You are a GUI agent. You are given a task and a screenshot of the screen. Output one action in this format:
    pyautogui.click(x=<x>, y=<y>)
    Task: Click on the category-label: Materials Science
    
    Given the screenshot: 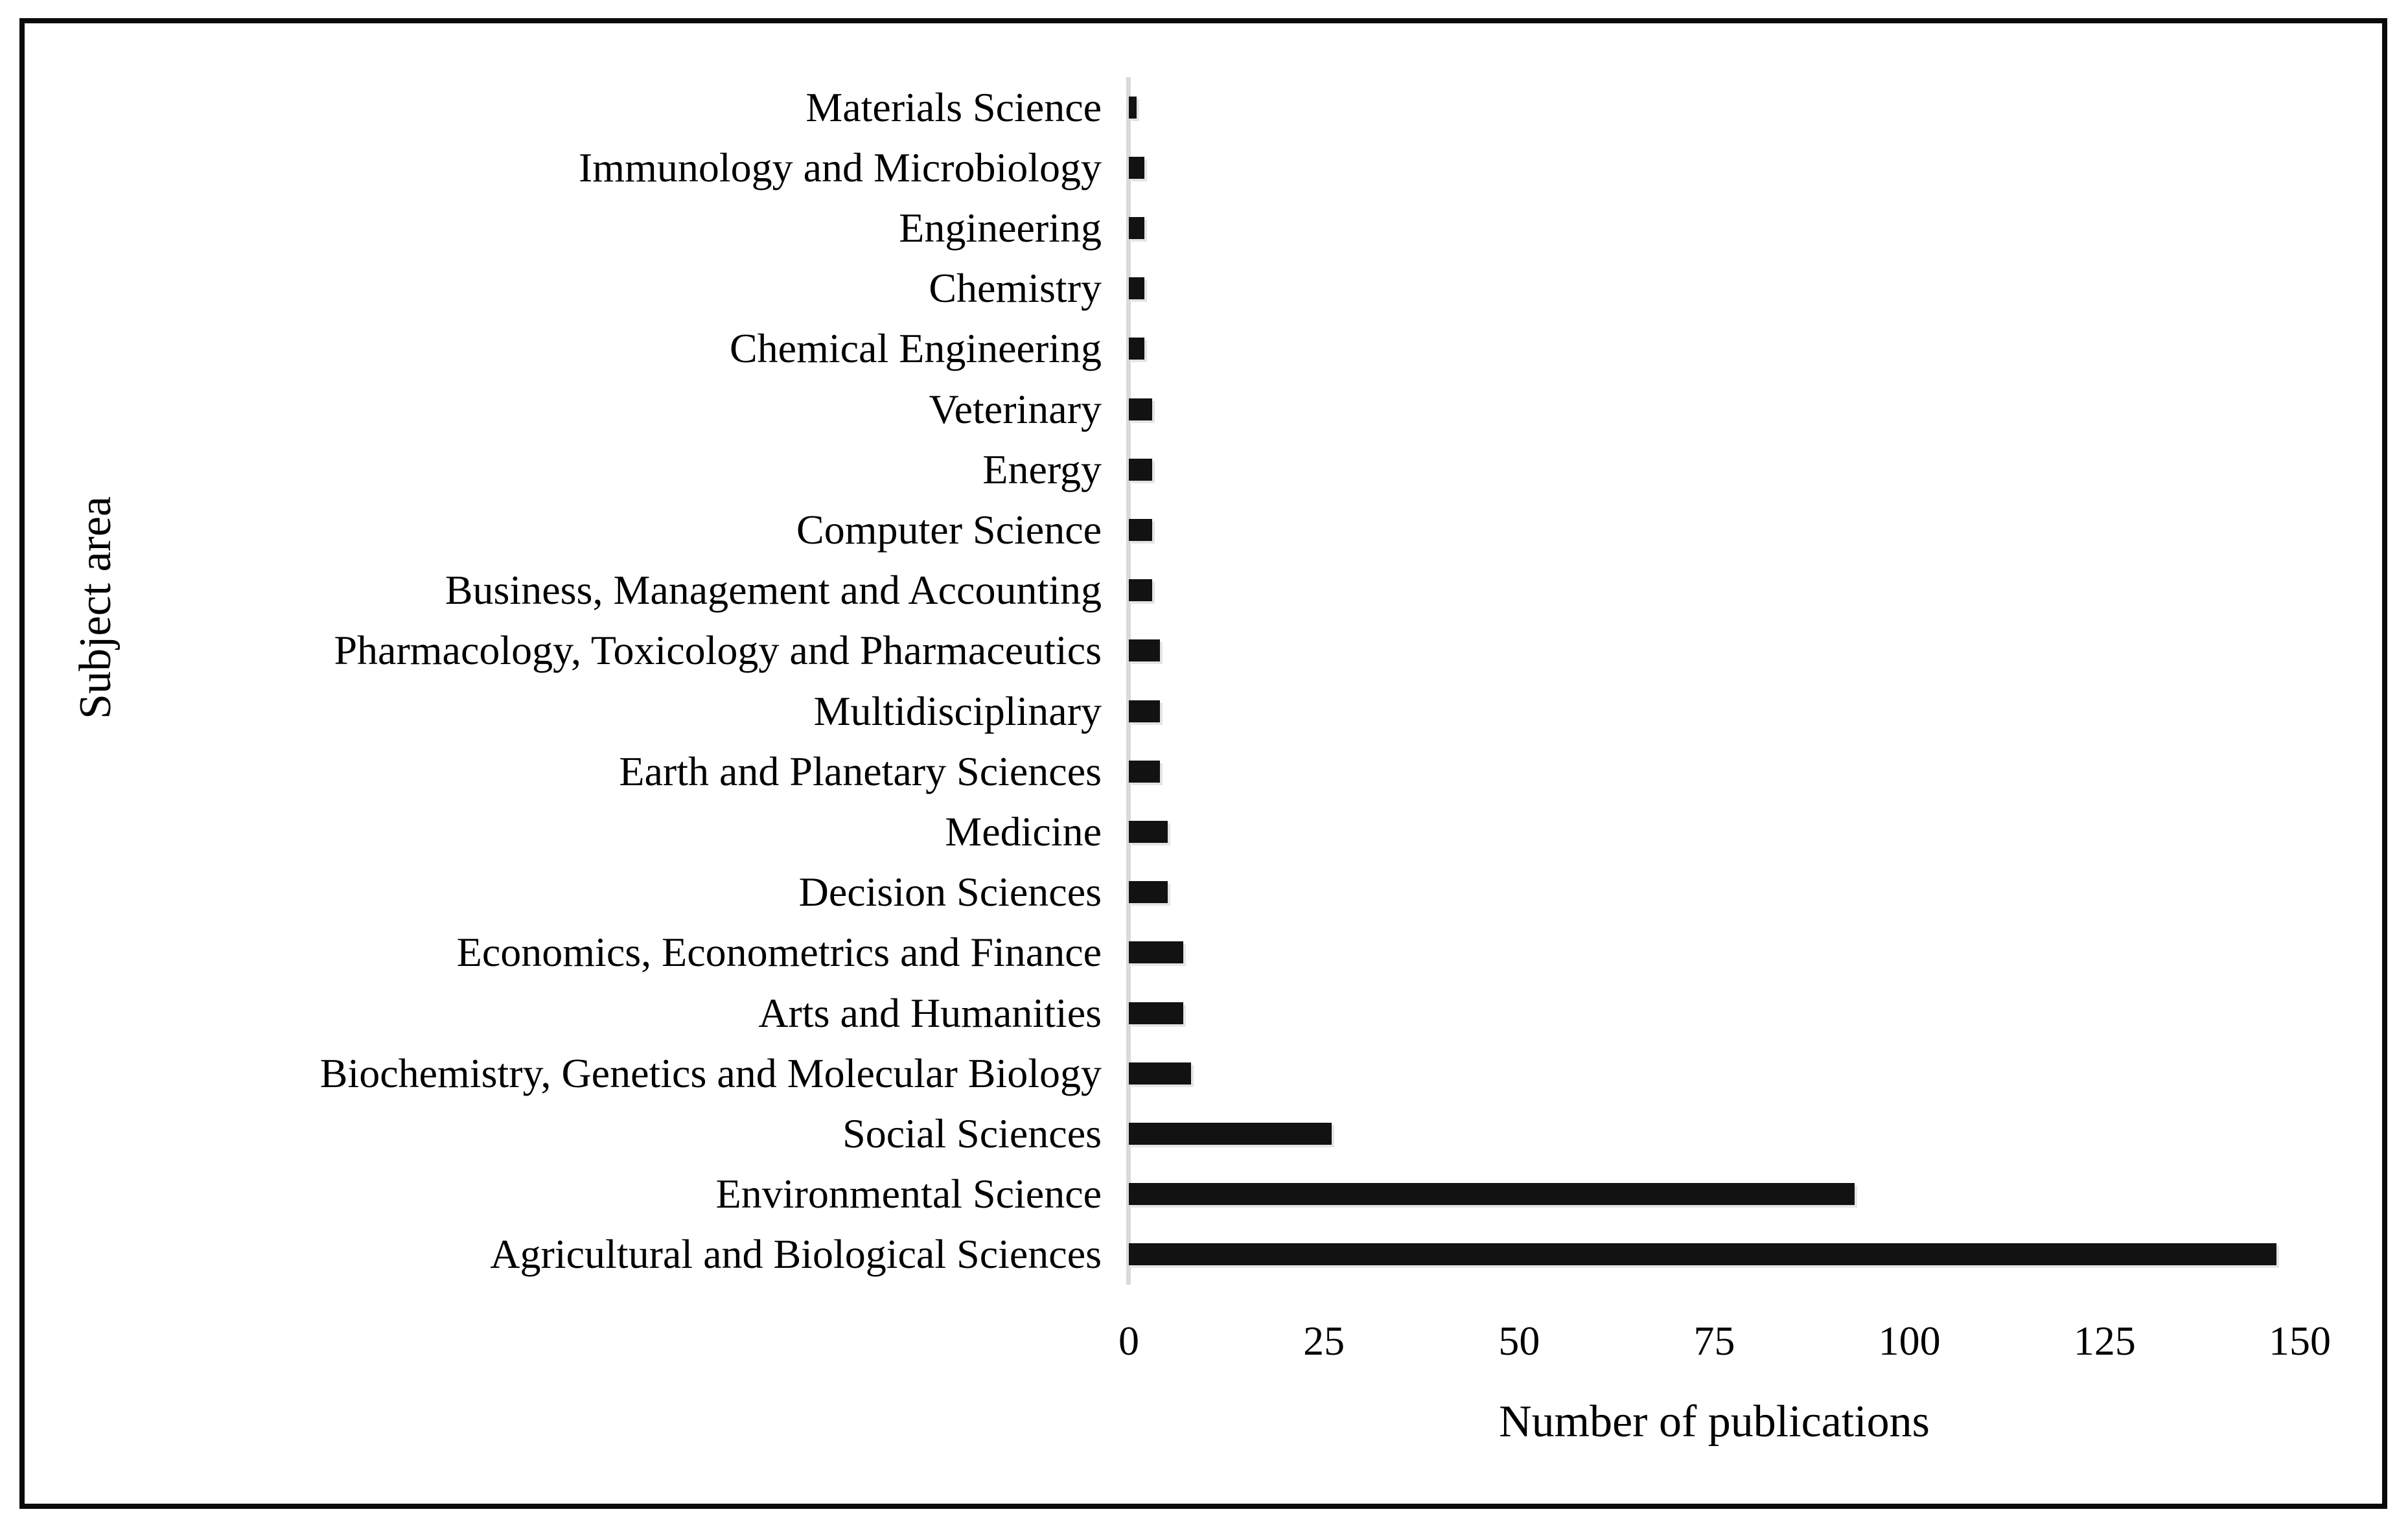 What is the action you would take?
    pyautogui.click(x=953, y=107)
    